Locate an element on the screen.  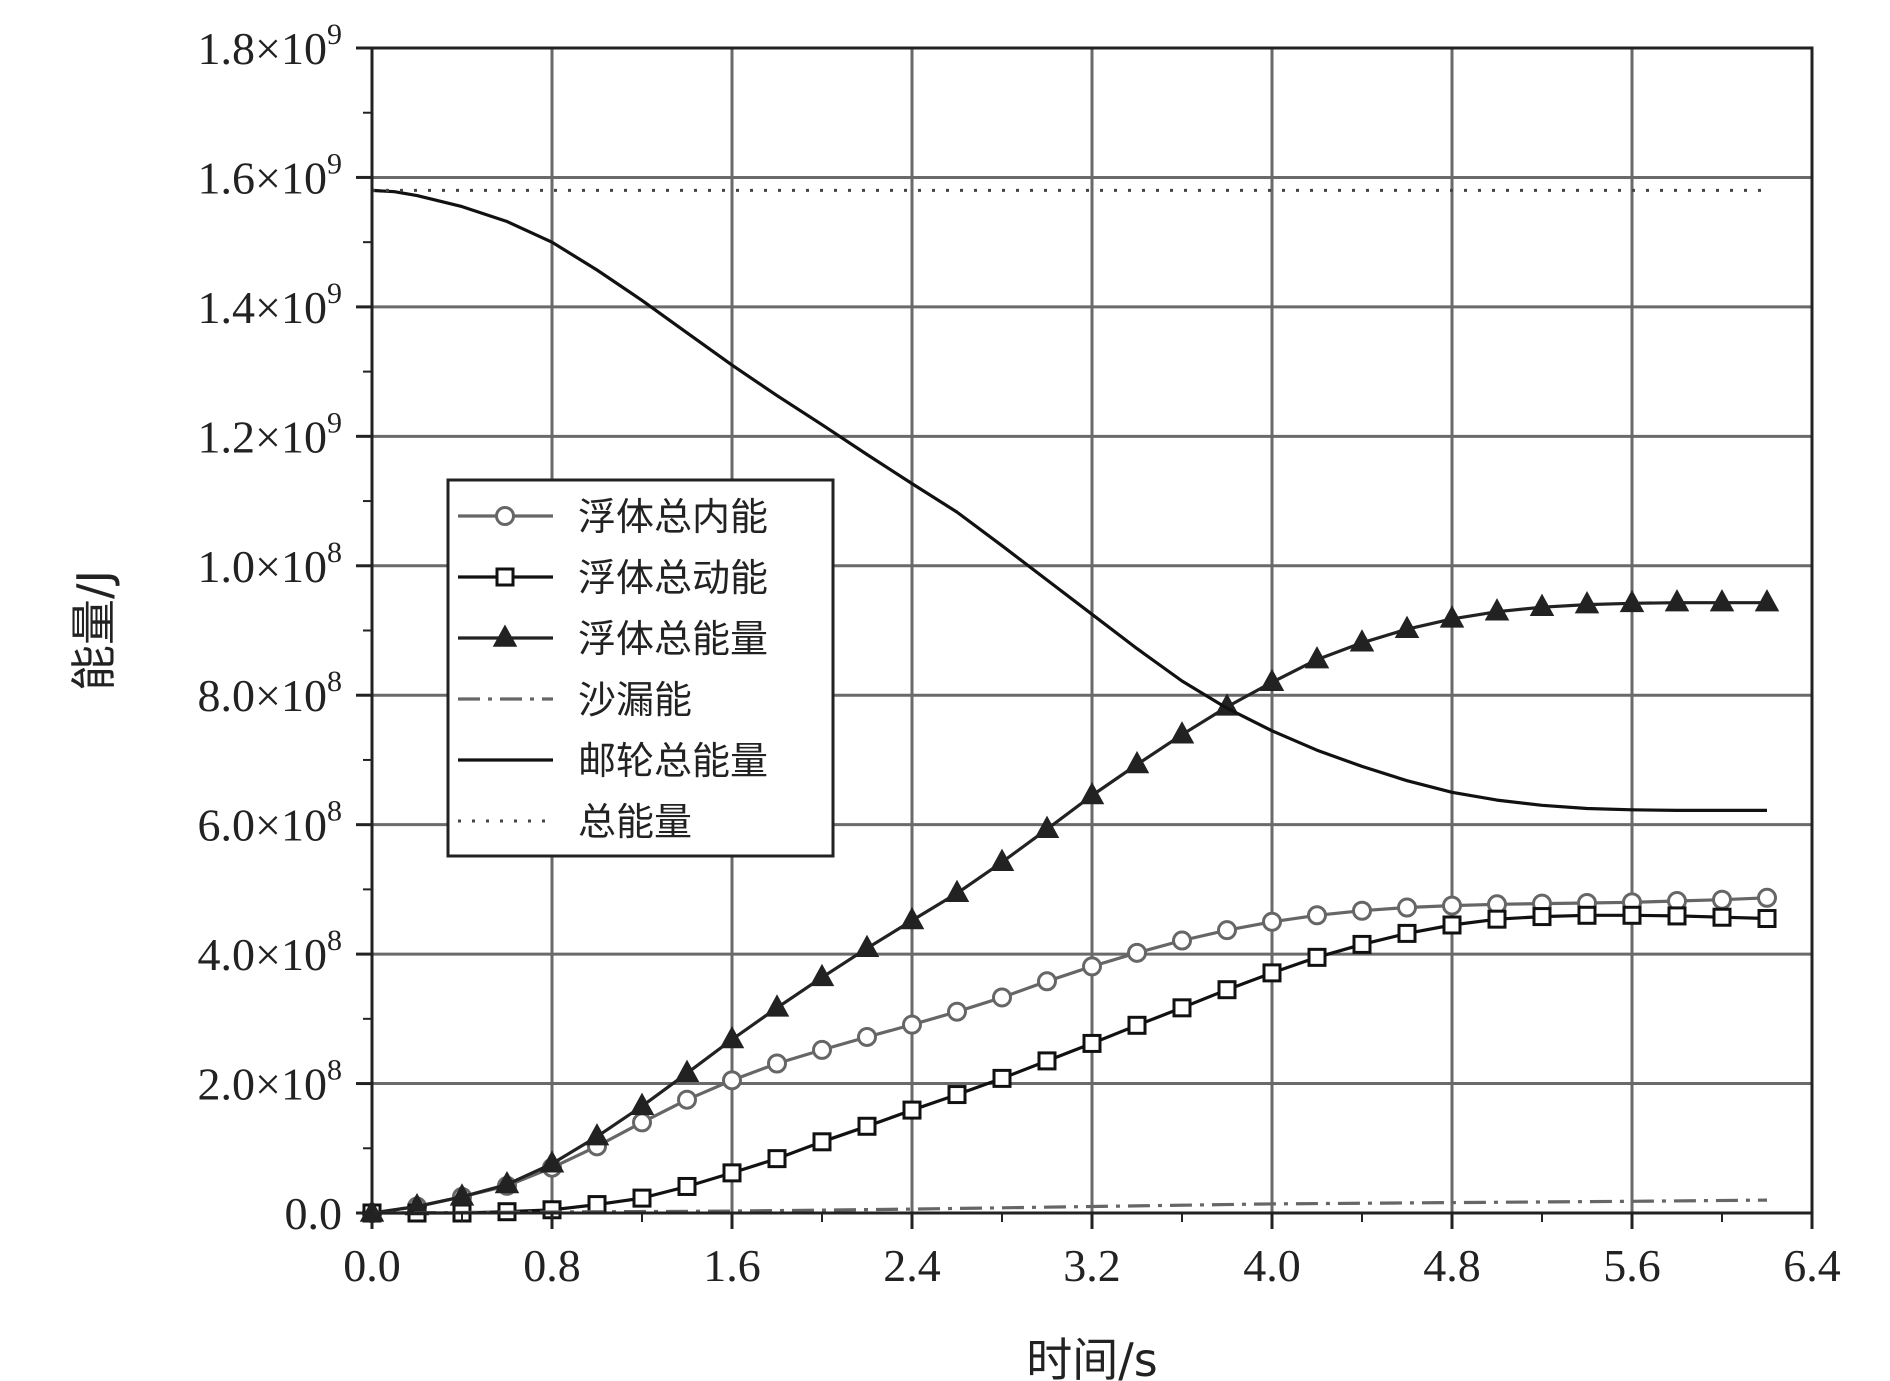
y-tick-mantissa: 6.0×10 is located at coordinates (262, 825).